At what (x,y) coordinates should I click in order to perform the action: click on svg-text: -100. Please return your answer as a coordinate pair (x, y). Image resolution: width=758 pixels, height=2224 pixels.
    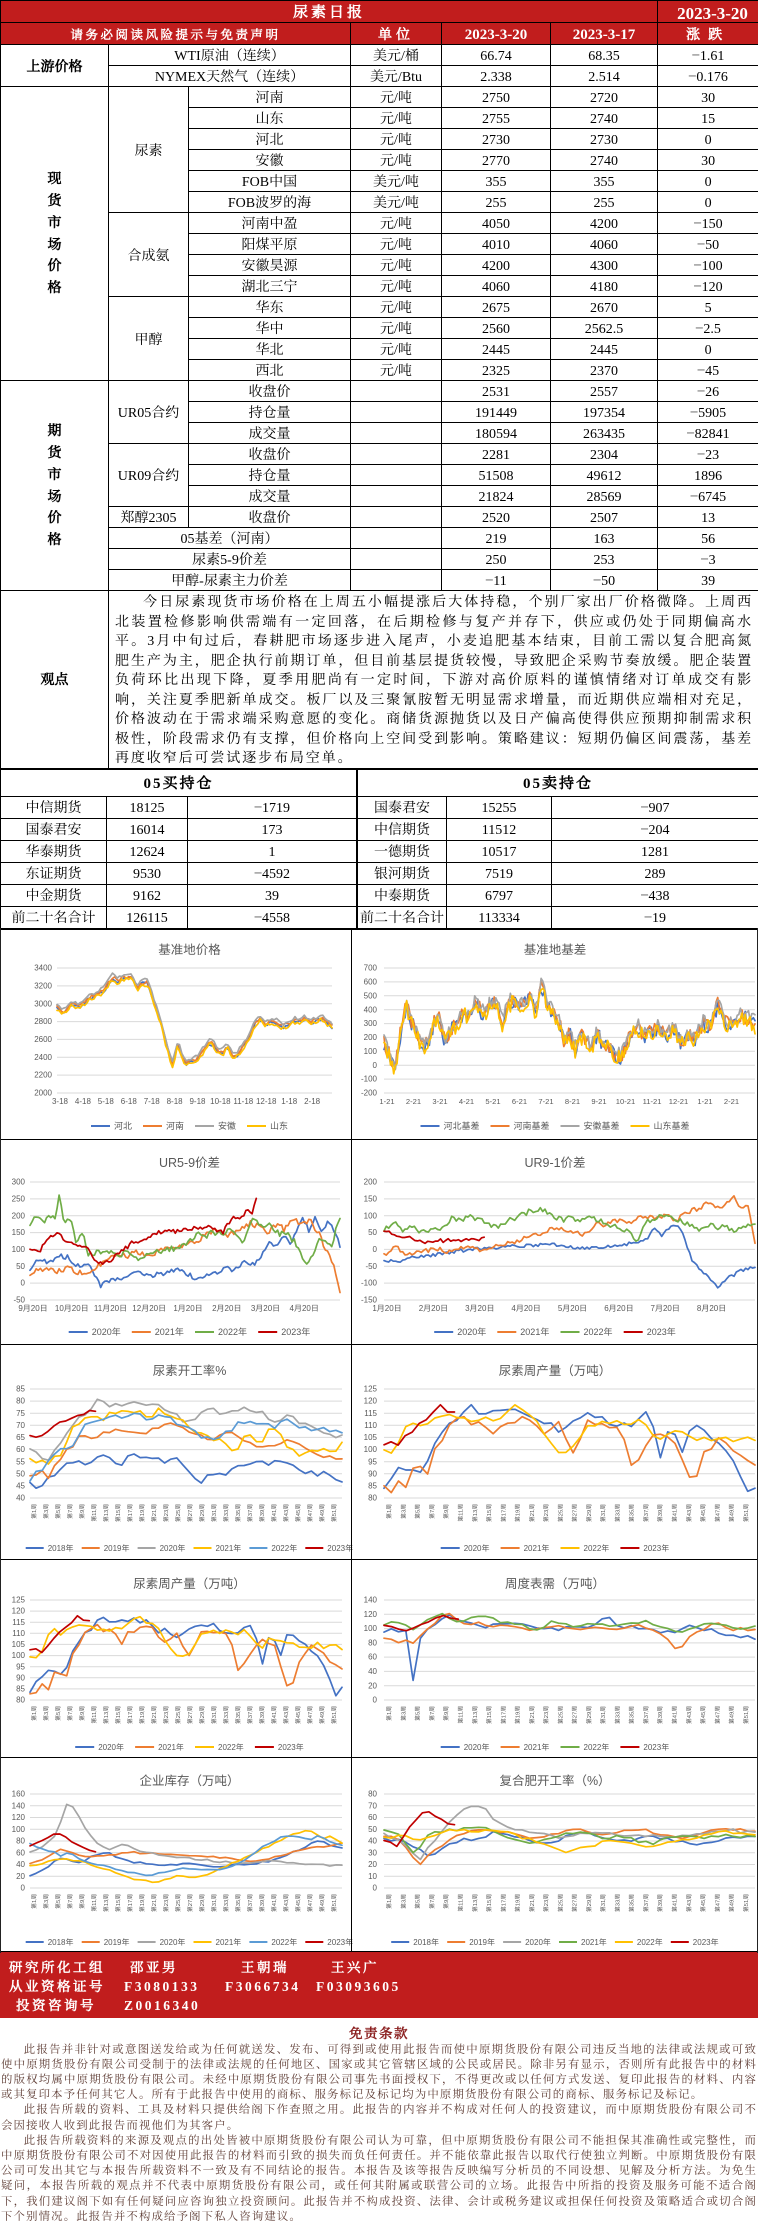
    Looking at the image, I should click on (369, 1282).